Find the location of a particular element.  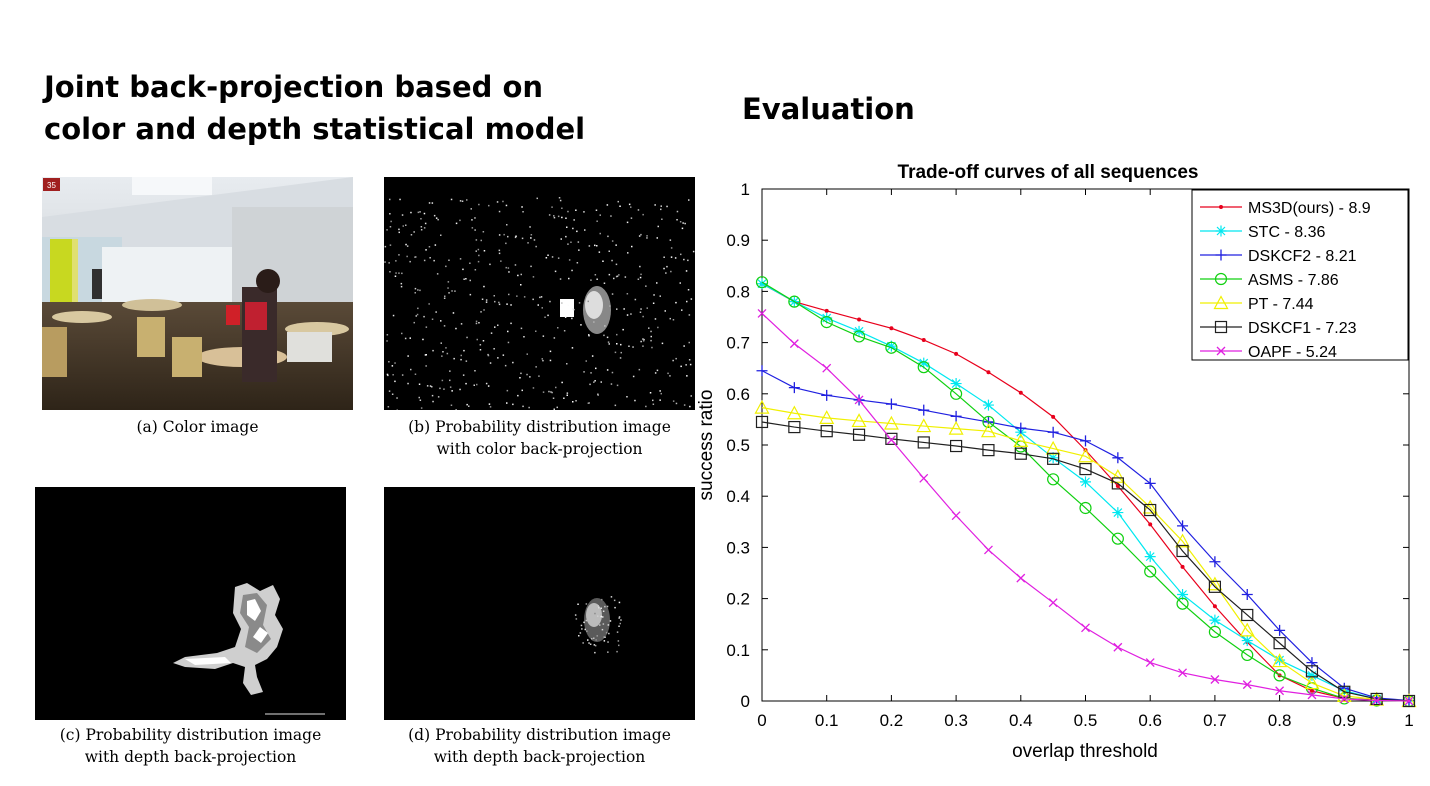

legend-label: STC - 8.36 is located at coordinates (1286, 232).